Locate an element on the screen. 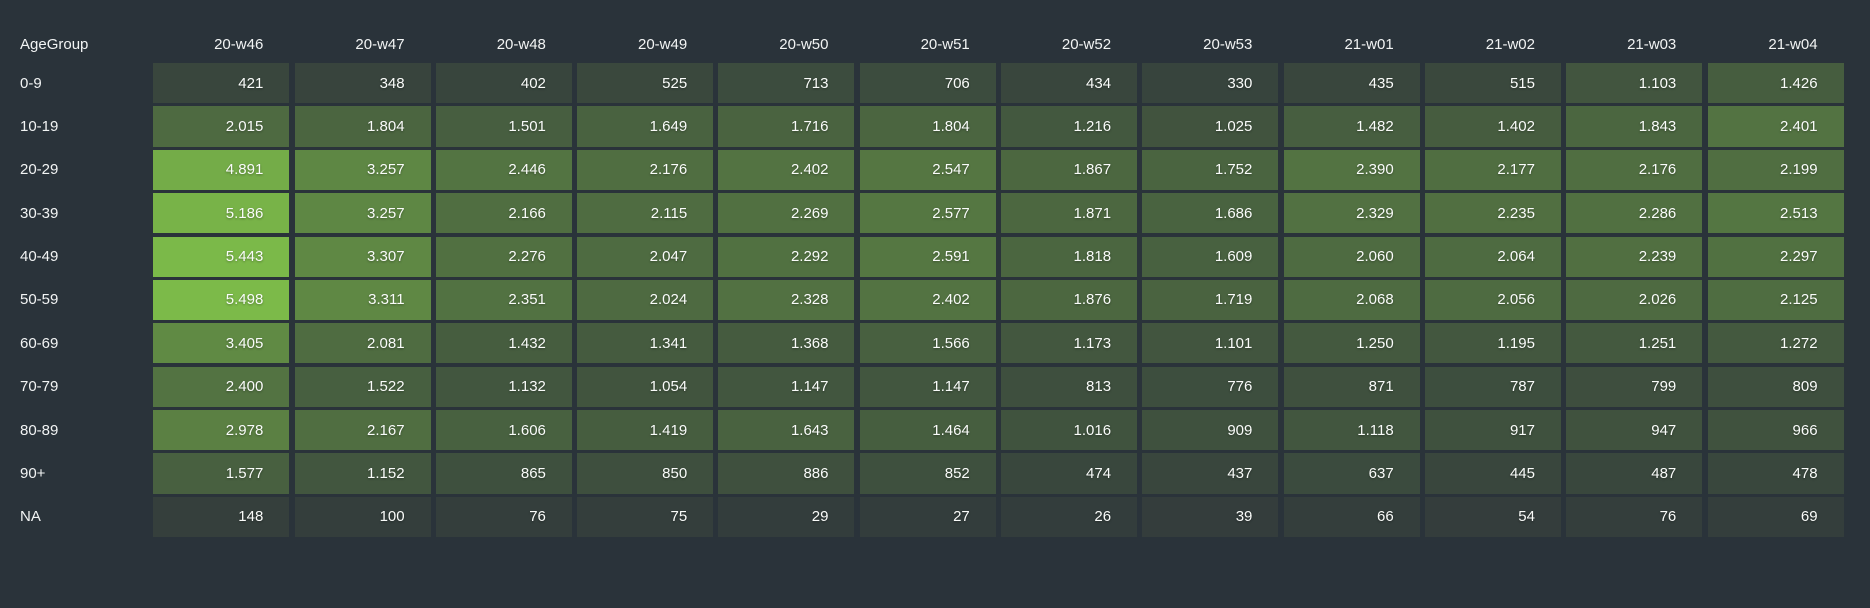  column-header: 21-w02 is located at coordinates (1510, 44).